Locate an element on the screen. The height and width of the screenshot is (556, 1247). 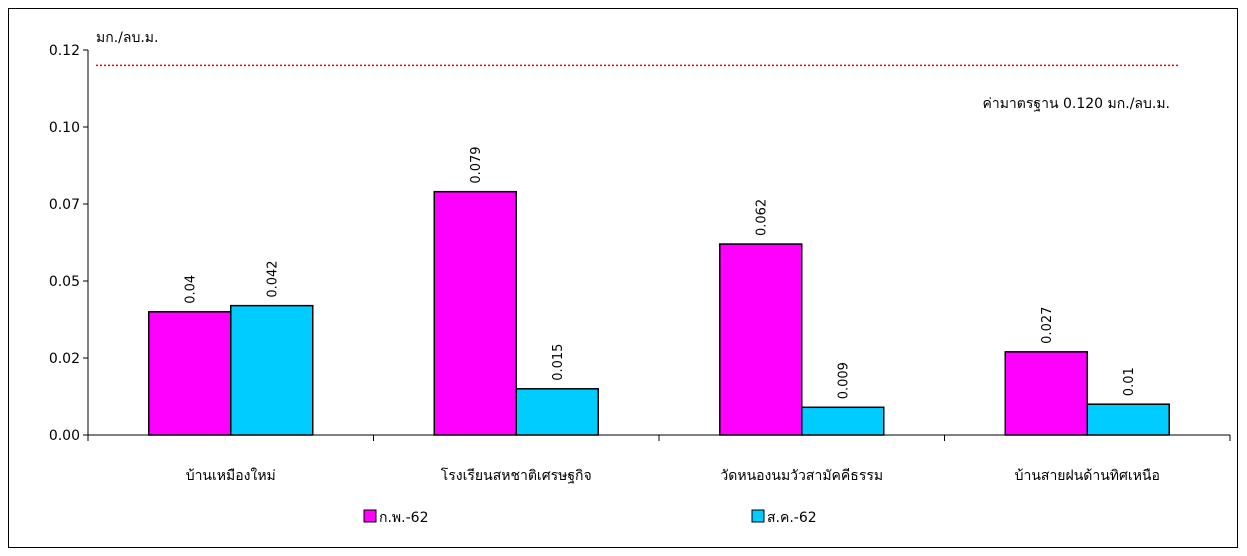
category-label: บ้านสายฝนด้านทิศเหนือ is located at coordinates (1087, 476).